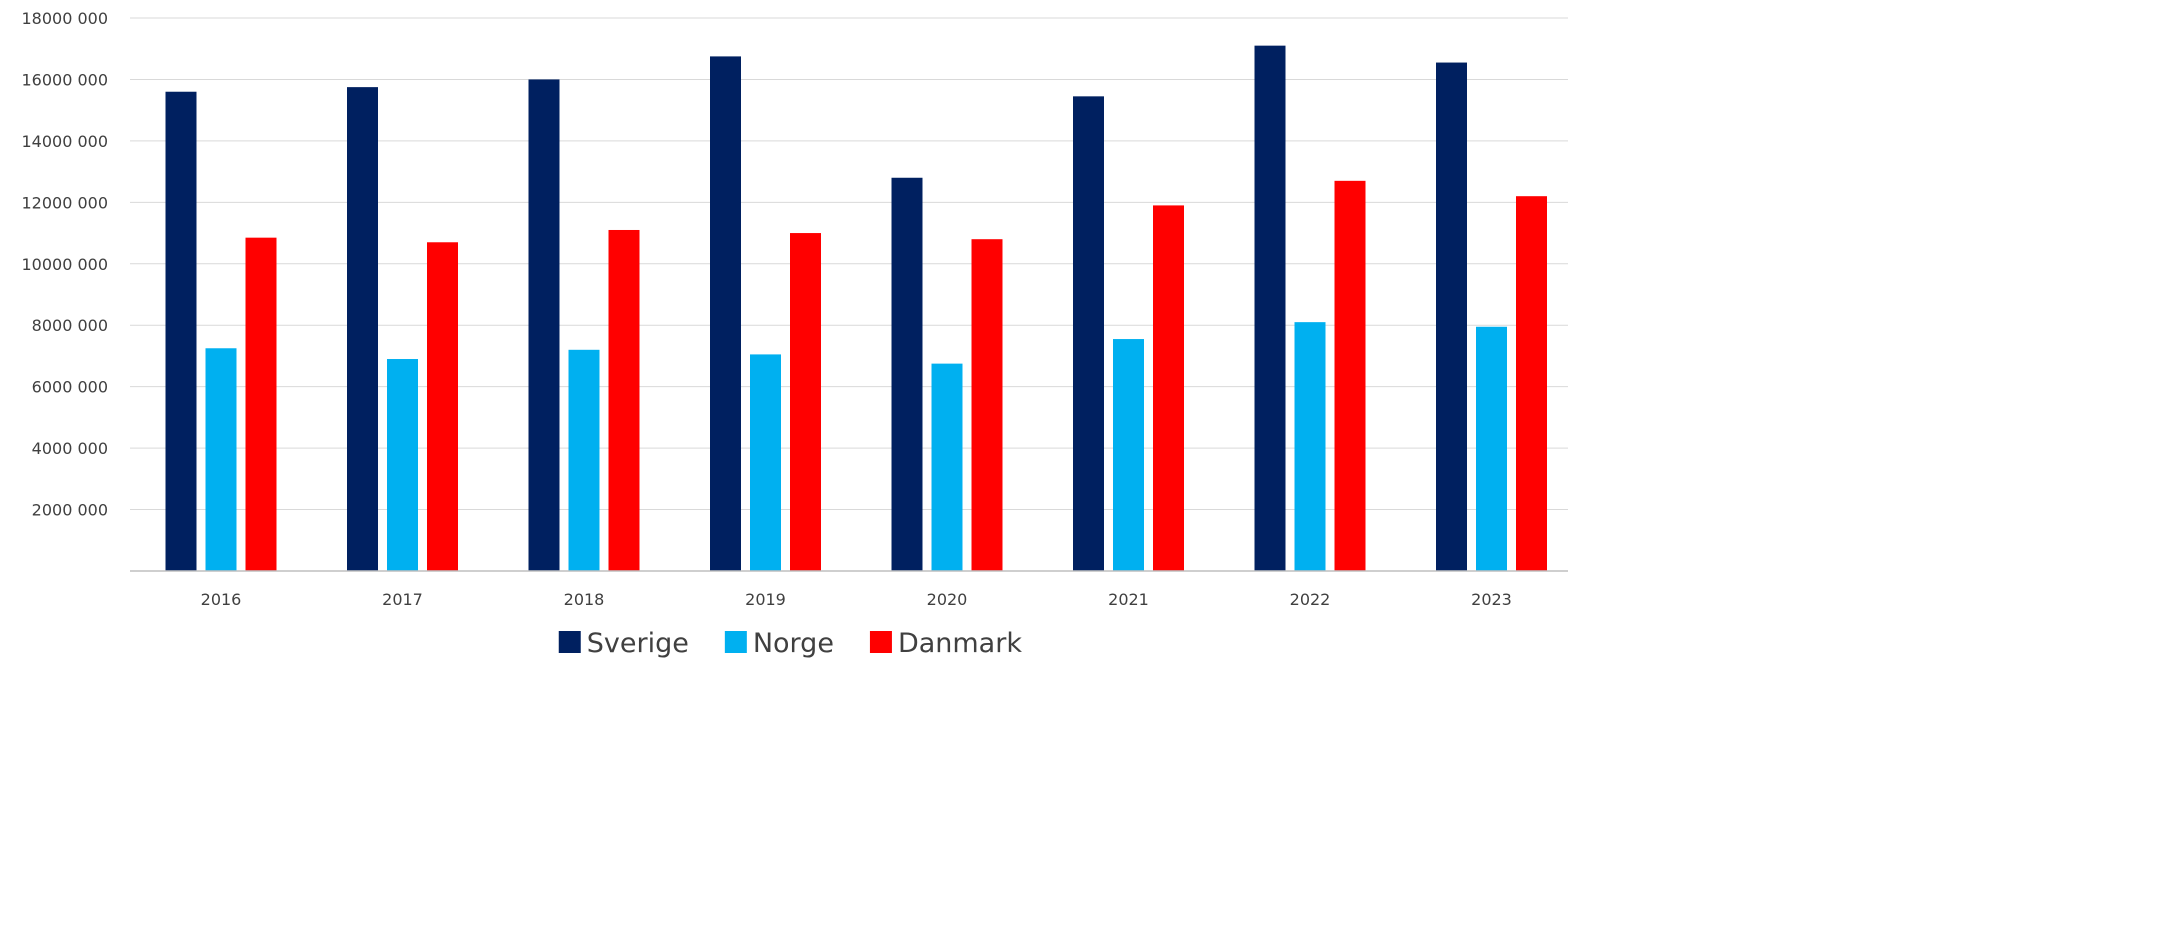 This screenshot has height=928, width=2182. What do you see at coordinates (1128, 599) in the screenshot?
I see `x-tick-label: 2021` at bounding box center [1128, 599].